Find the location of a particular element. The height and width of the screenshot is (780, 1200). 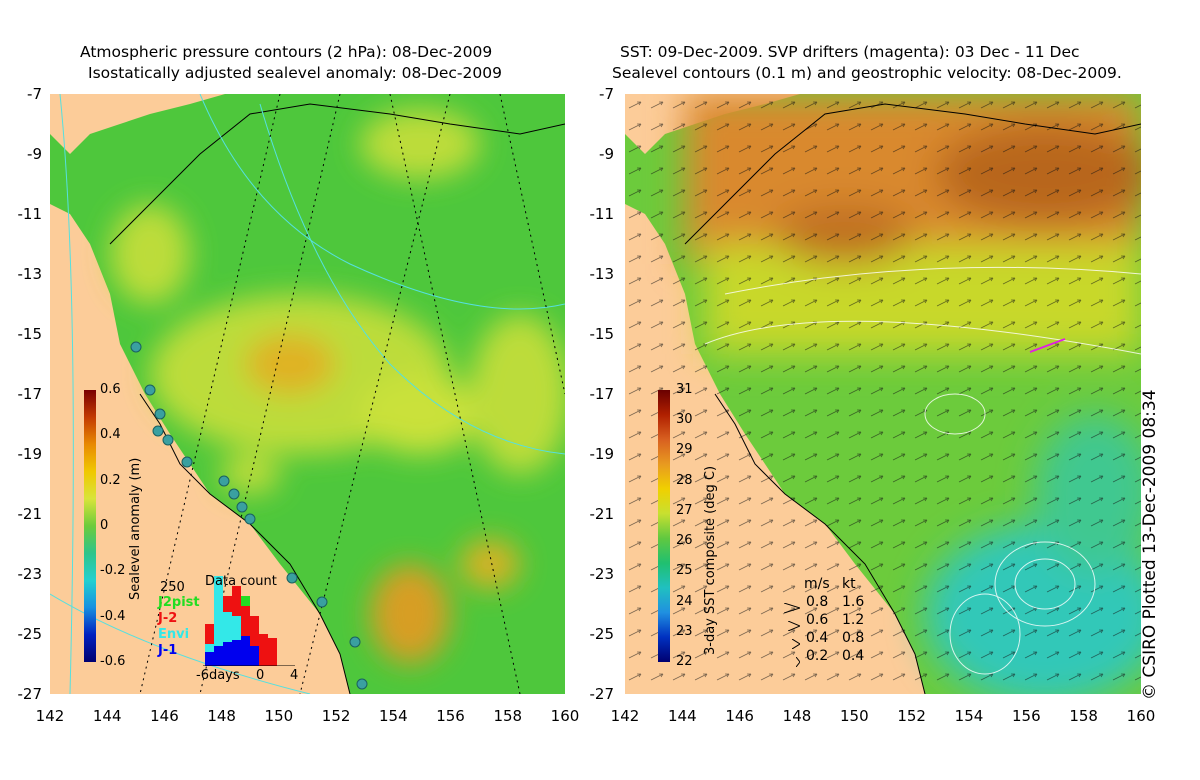

histogram-legend-envi: Envi is located at coordinates (174, 634).